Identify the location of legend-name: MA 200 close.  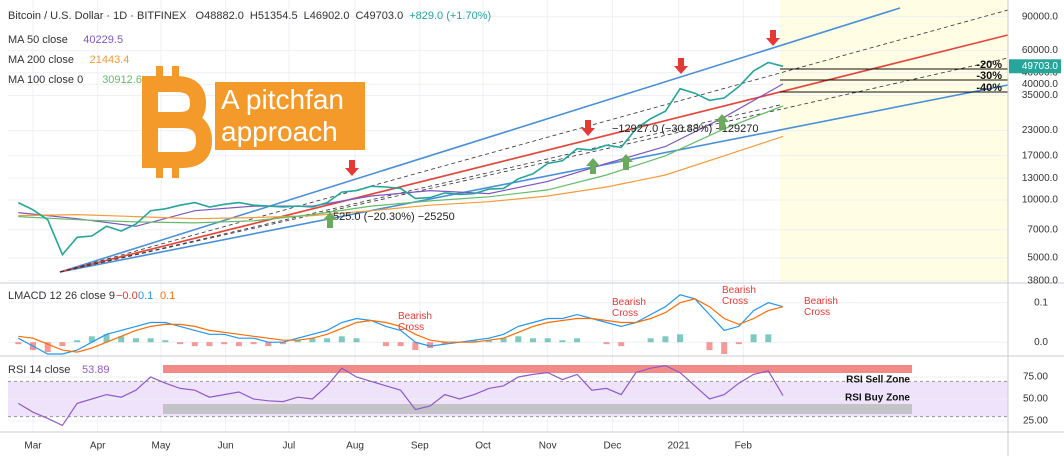
(41, 60).